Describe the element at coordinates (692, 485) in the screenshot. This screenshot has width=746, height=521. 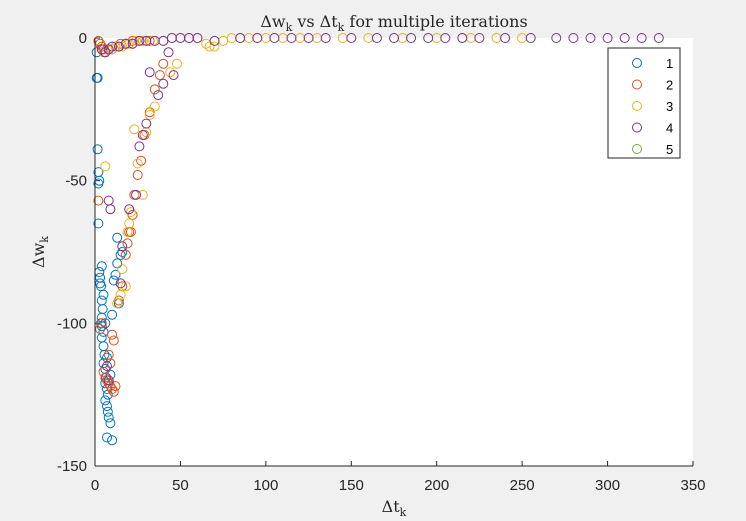
I see `x-tick-label: 350` at that location.